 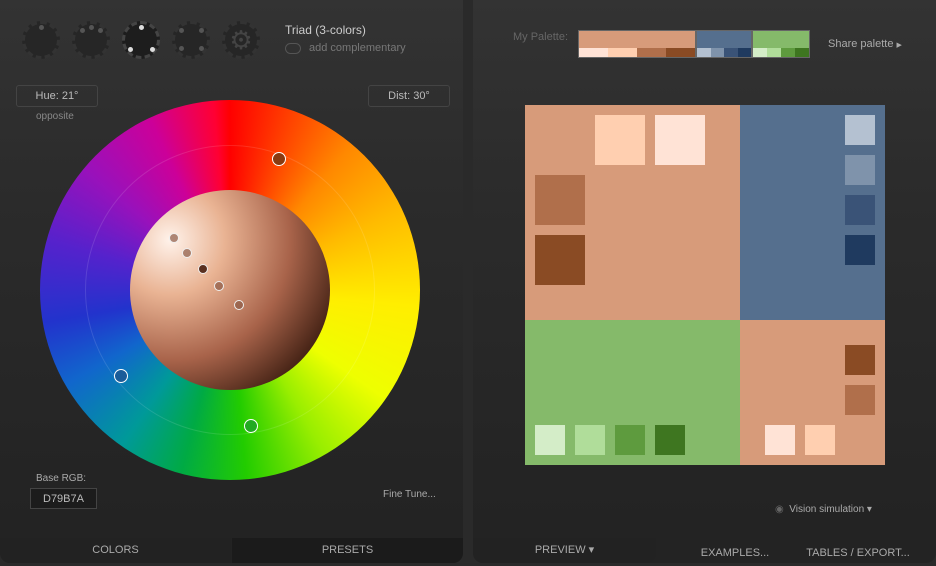 What do you see at coordinates (347, 550) in the screenshot?
I see `tab-presets: PRESETS` at bounding box center [347, 550].